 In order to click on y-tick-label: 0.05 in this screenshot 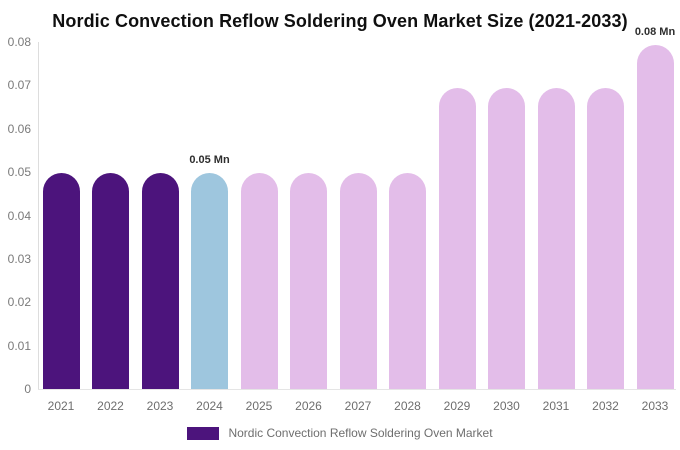, I will do `click(19, 172)`.